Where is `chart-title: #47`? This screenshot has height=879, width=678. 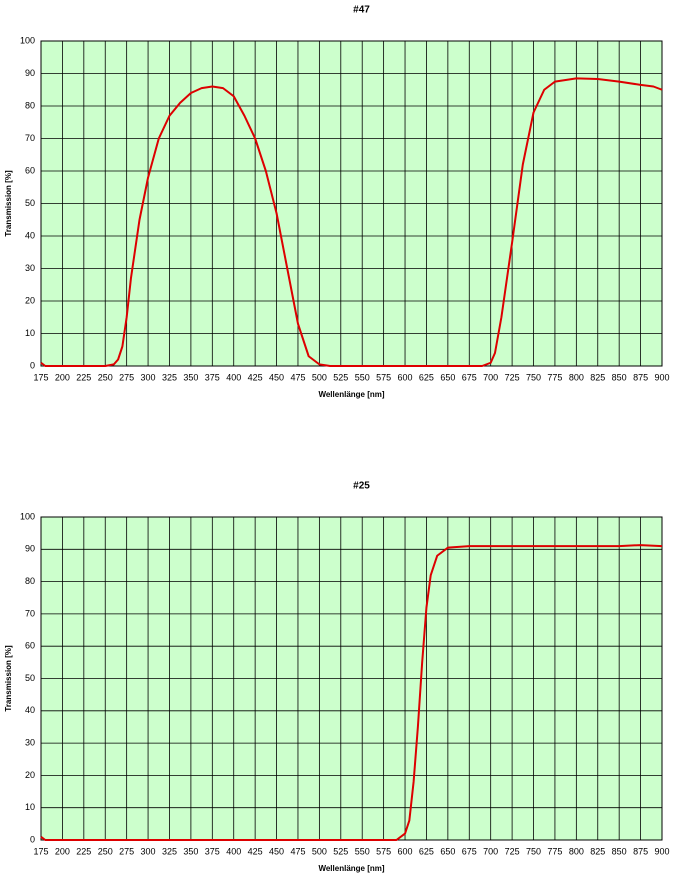 chart-title: #47 is located at coordinates (361, 10).